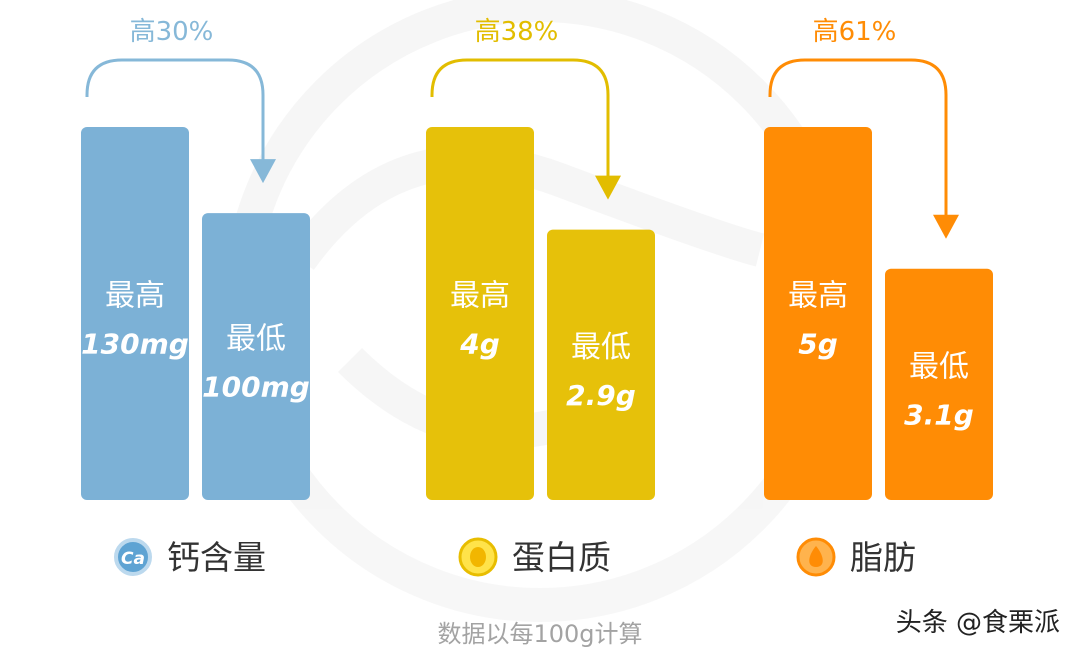 Image resolution: width=1080 pixels, height=651 pixels. I want to click on calcium-icon: Ca, so click(133, 557).